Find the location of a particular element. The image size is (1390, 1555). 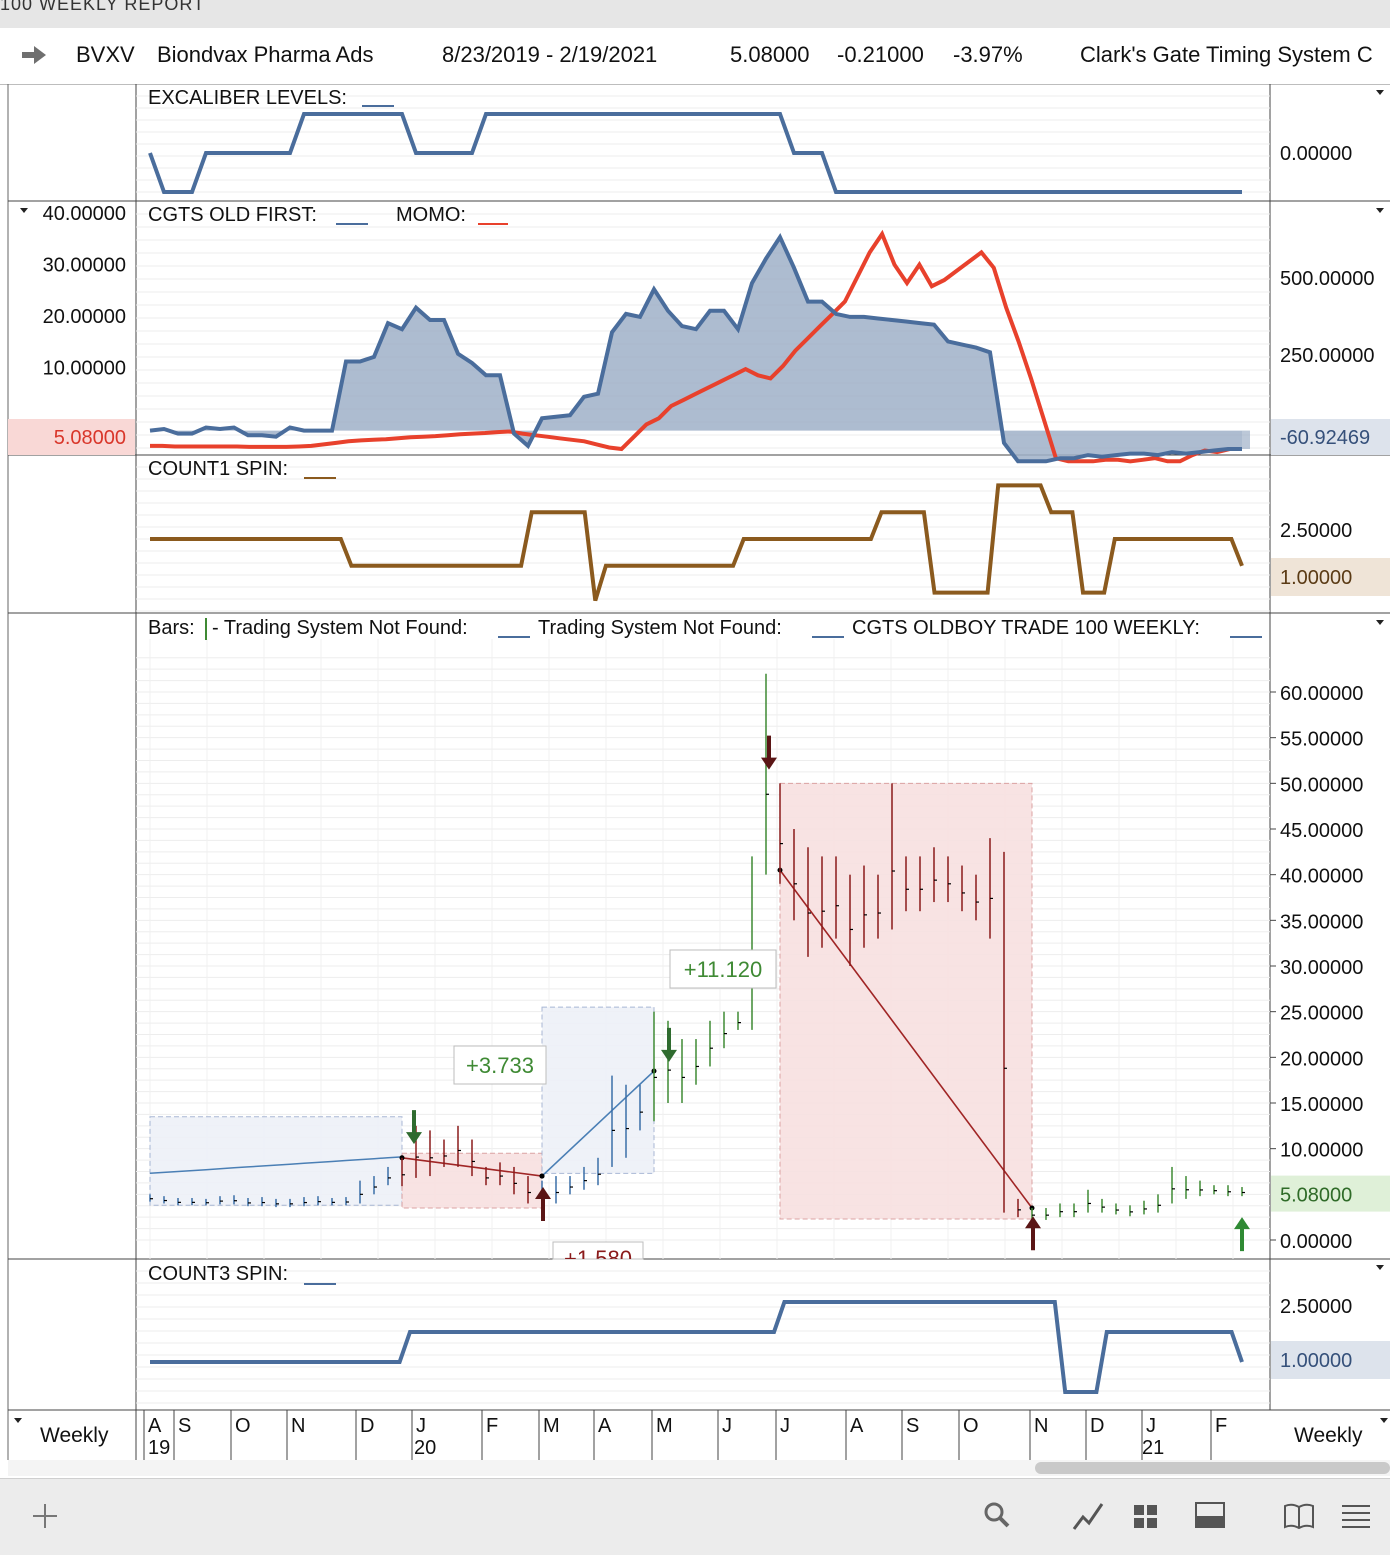

y-tick-label: 30.00000 is located at coordinates (1321, 968).